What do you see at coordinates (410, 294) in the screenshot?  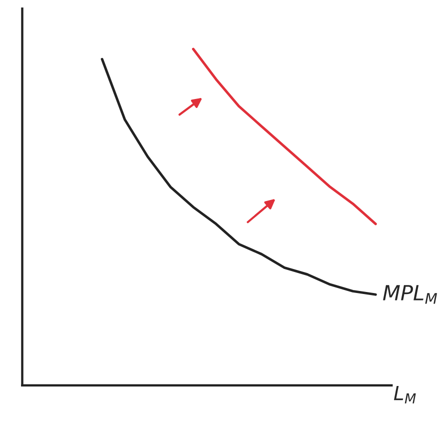 I see `series-label: MPL$_{M}$` at bounding box center [410, 294].